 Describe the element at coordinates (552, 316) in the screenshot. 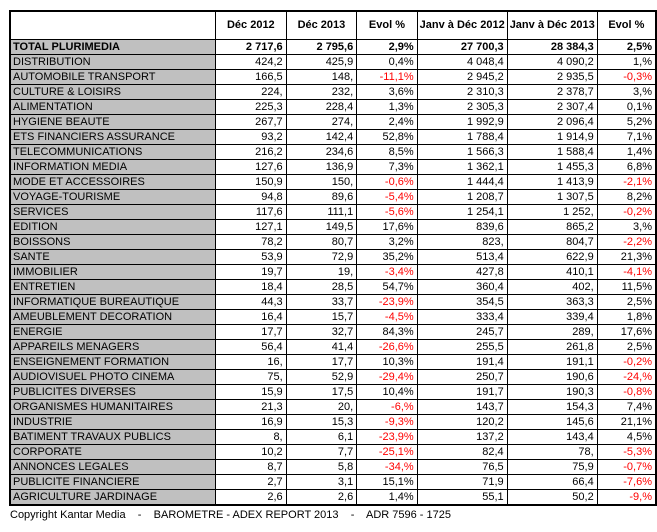

I see `value-cell: 339,4` at that location.